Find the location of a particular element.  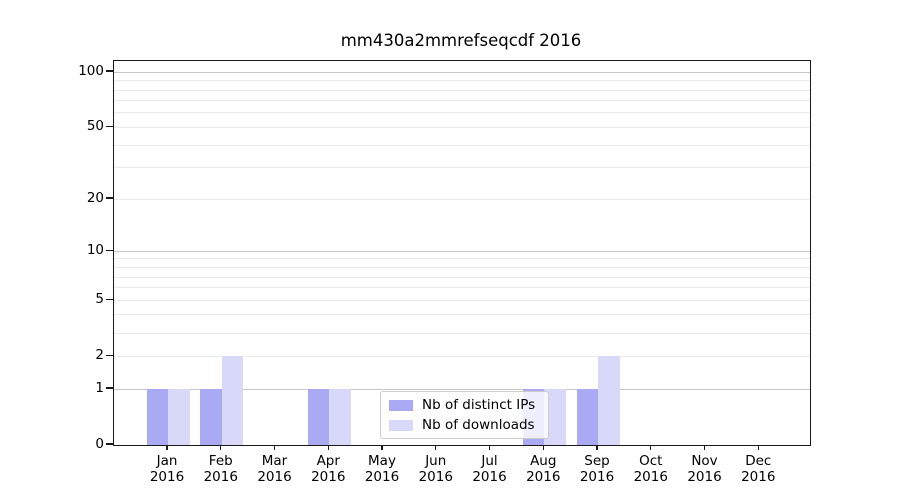

y-tick-label: 10 is located at coordinates (95, 250).